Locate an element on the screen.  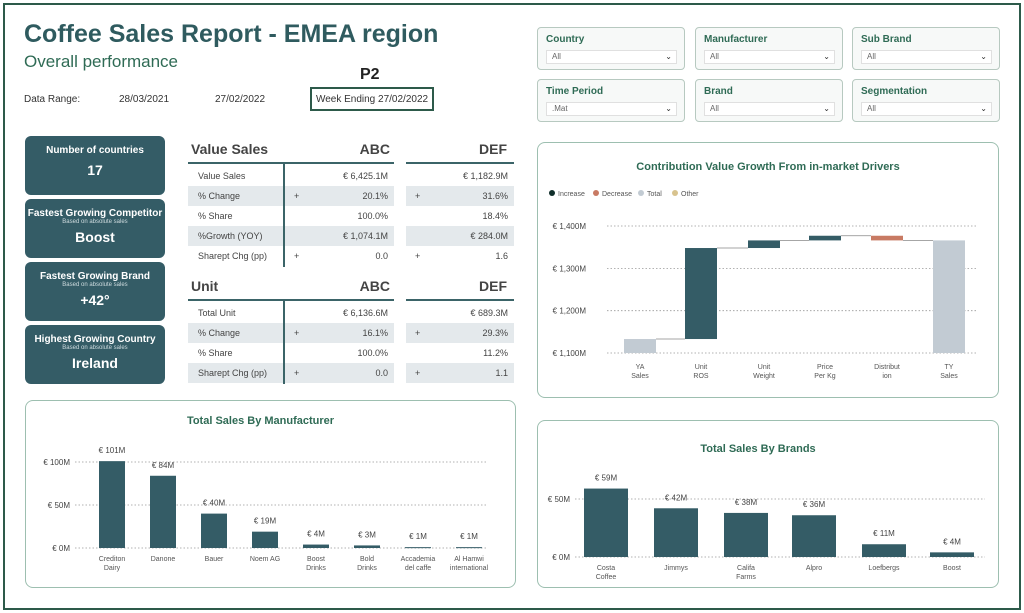
data-label: € 4M is located at coordinates (952, 541).